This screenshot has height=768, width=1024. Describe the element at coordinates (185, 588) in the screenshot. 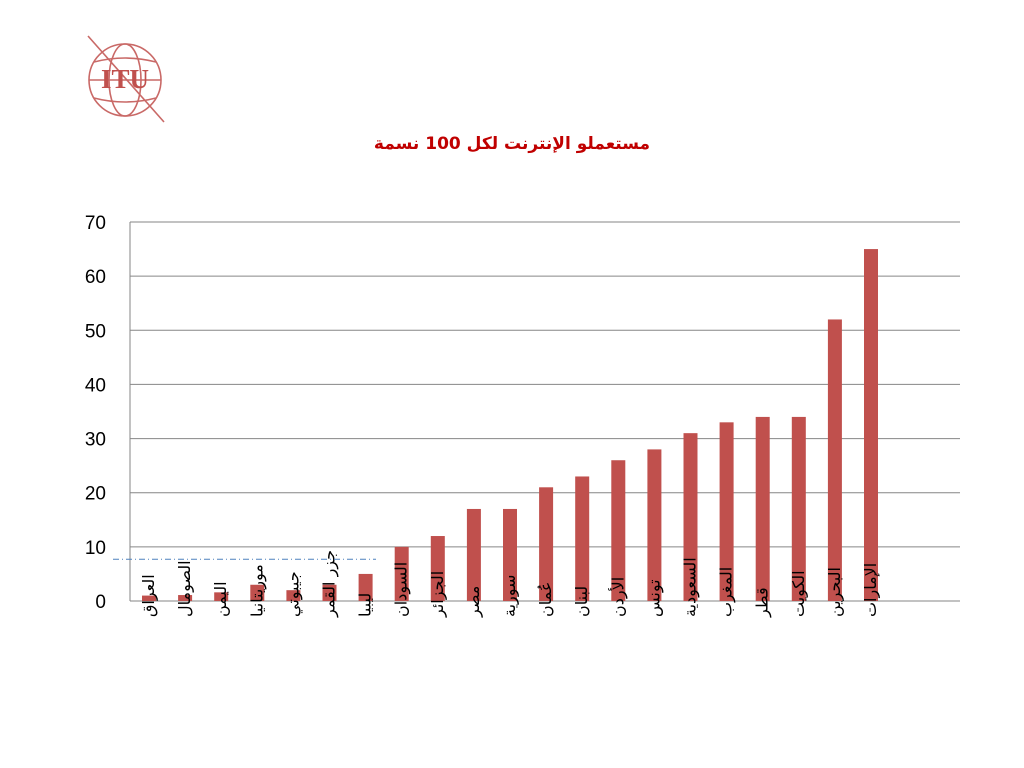

I see `x-tick-label: الصومال` at that location.